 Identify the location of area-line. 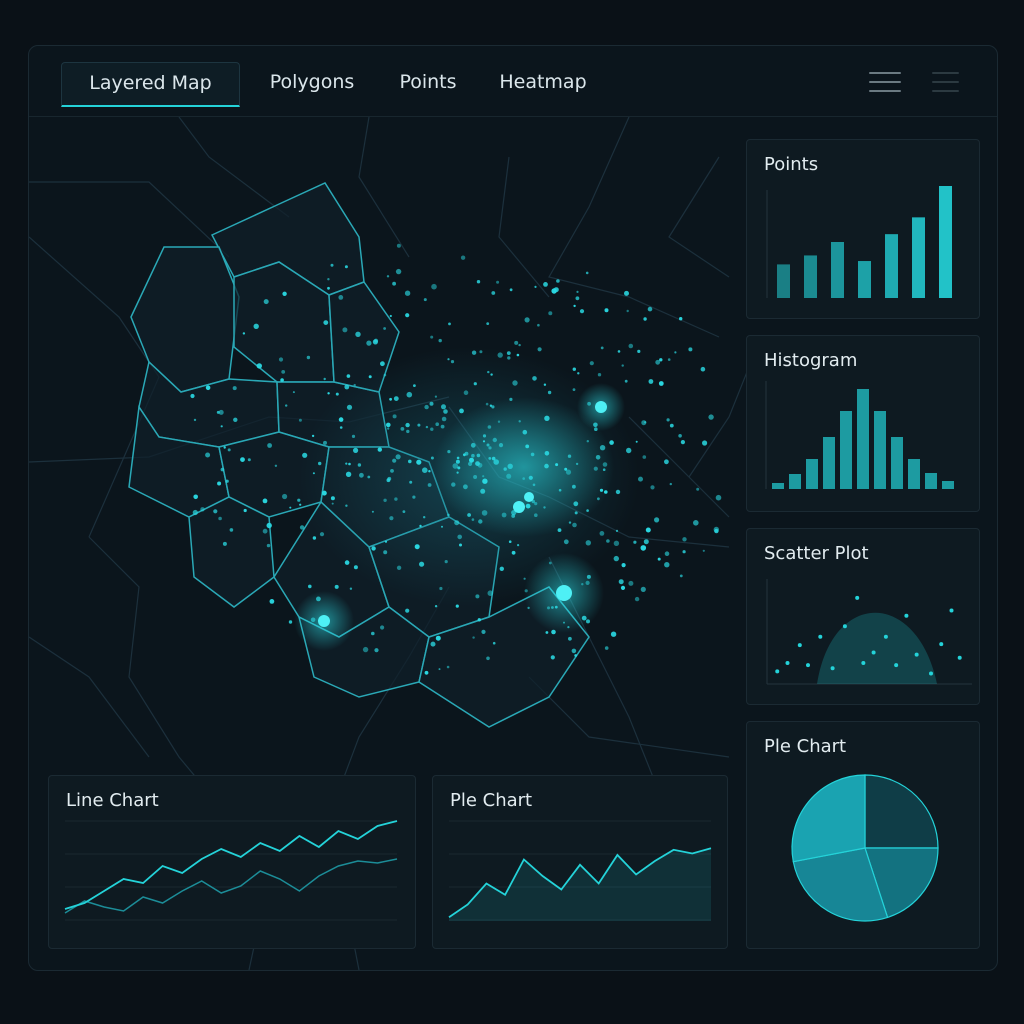
(580, 883).